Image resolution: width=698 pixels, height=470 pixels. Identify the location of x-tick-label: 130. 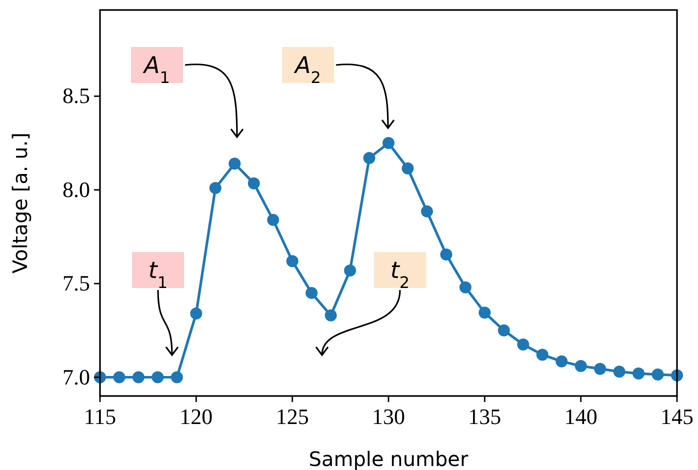
(388, 416).